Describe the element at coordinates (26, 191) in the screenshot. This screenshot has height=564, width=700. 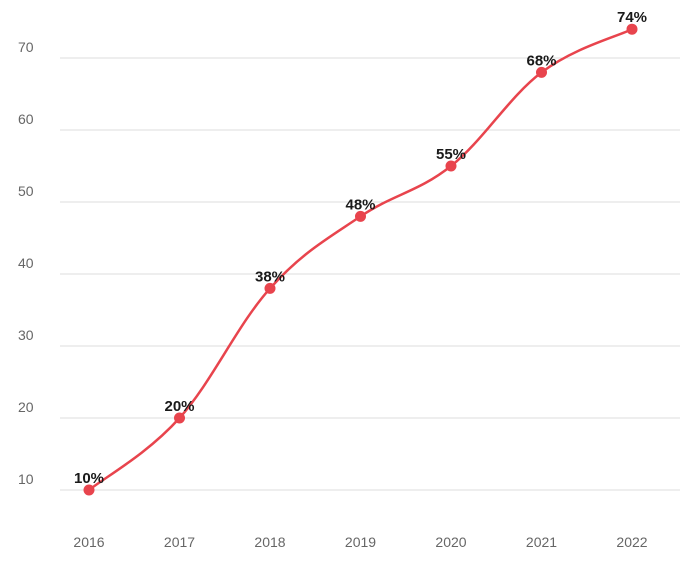
I see `y-tick-label: 50` at that location.